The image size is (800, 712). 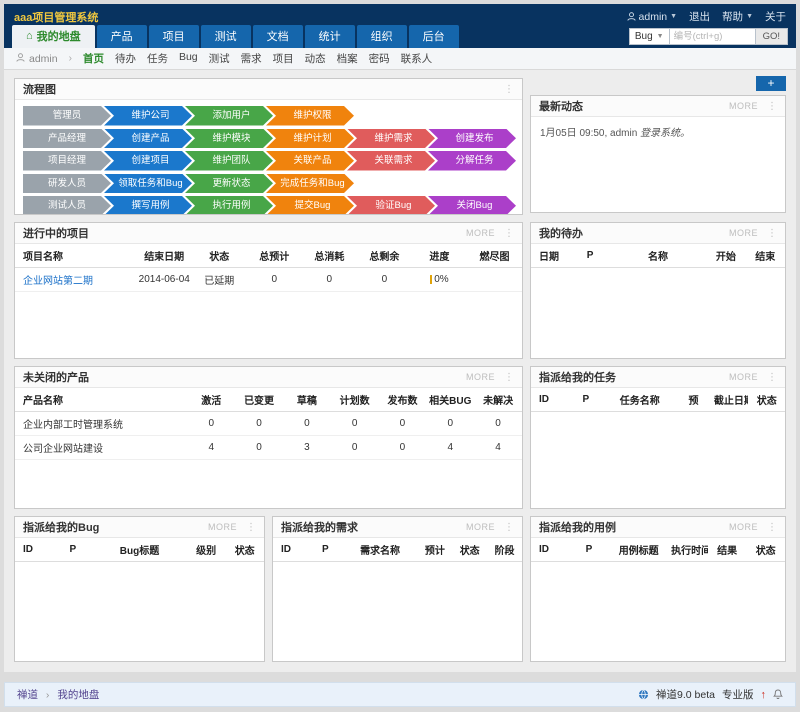 I want to click on flow-step: 维护计划, so click(x=310, y=139).